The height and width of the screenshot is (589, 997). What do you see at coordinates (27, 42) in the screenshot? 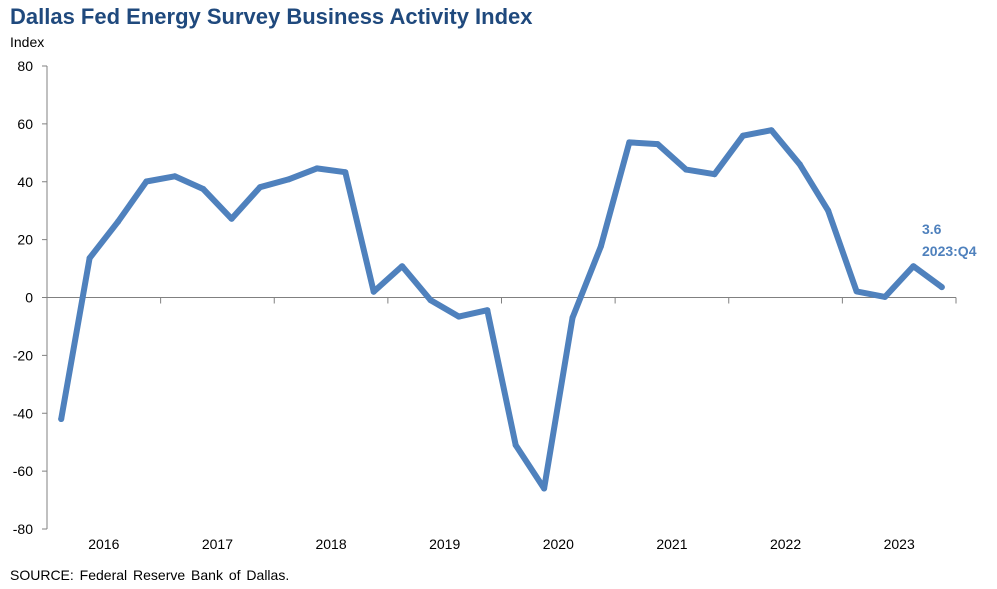
I see `y-axis-label: Index` at bounding box center [27, 42].